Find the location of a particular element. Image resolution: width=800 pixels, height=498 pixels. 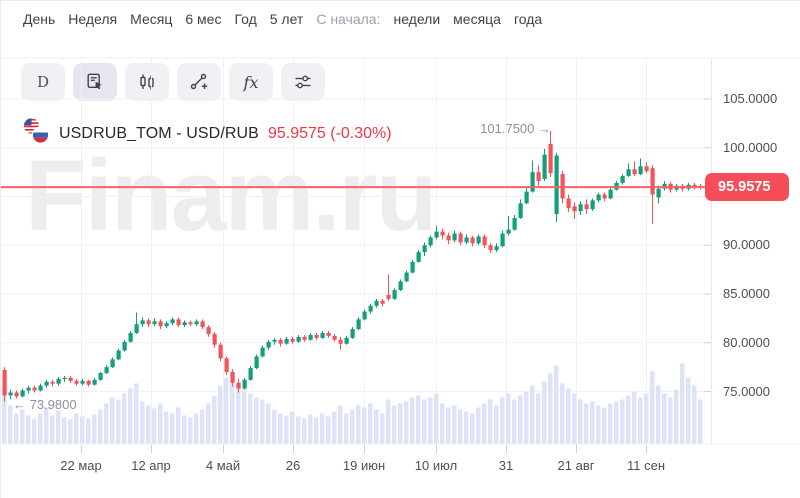

y-axis-label: 105.0000 is located at coordinates (750, 98).